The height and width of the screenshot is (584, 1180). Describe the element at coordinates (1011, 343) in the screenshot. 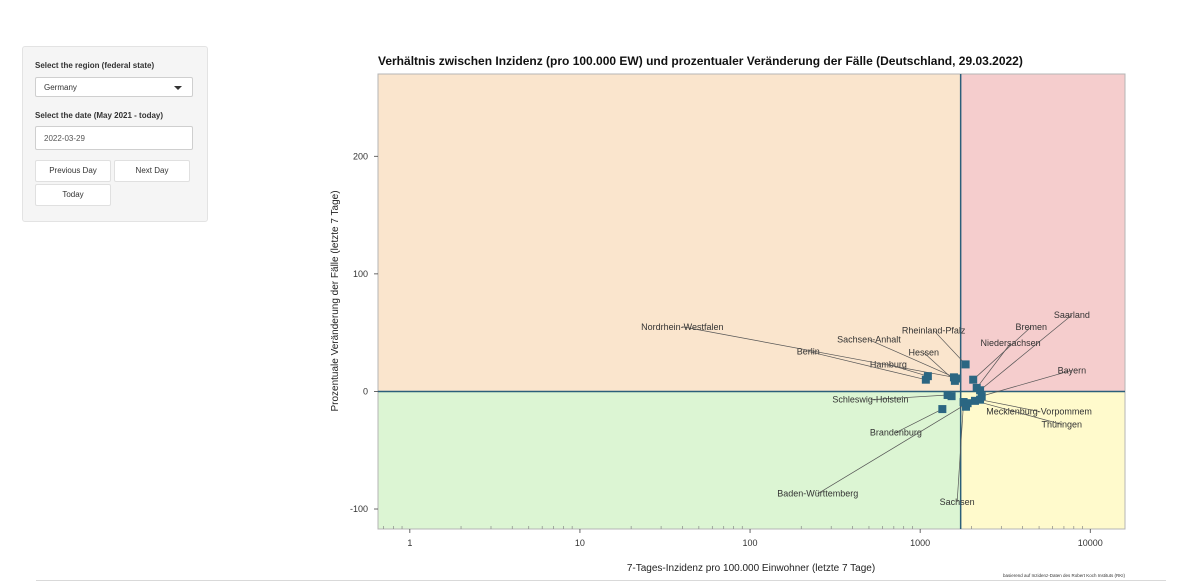

I see `point-label: Niedersachsen` at that location.